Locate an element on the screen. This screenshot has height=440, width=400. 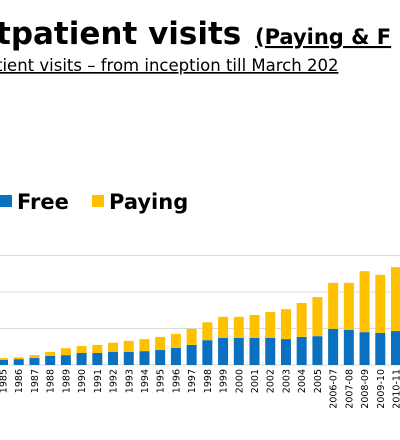
chart-title-suffix: (Paying & F is located at coordinates (323, 37).